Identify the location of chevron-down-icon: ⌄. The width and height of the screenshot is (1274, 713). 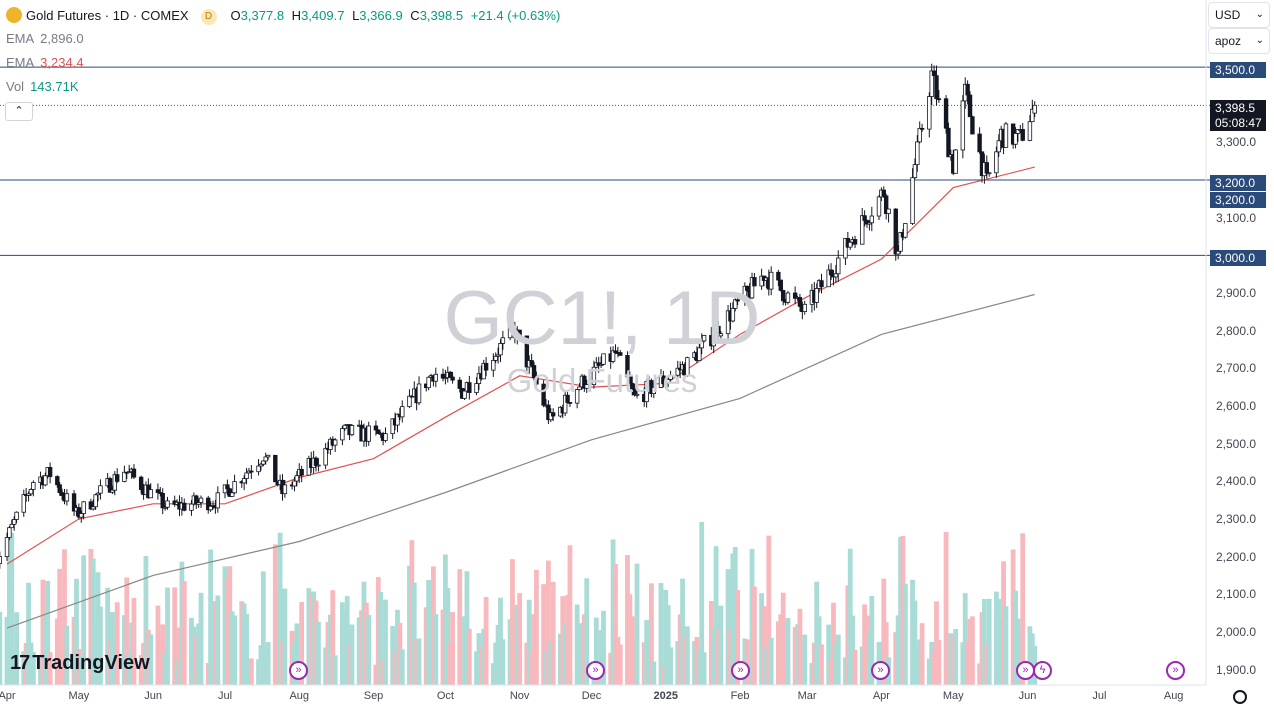
(1259, 14).